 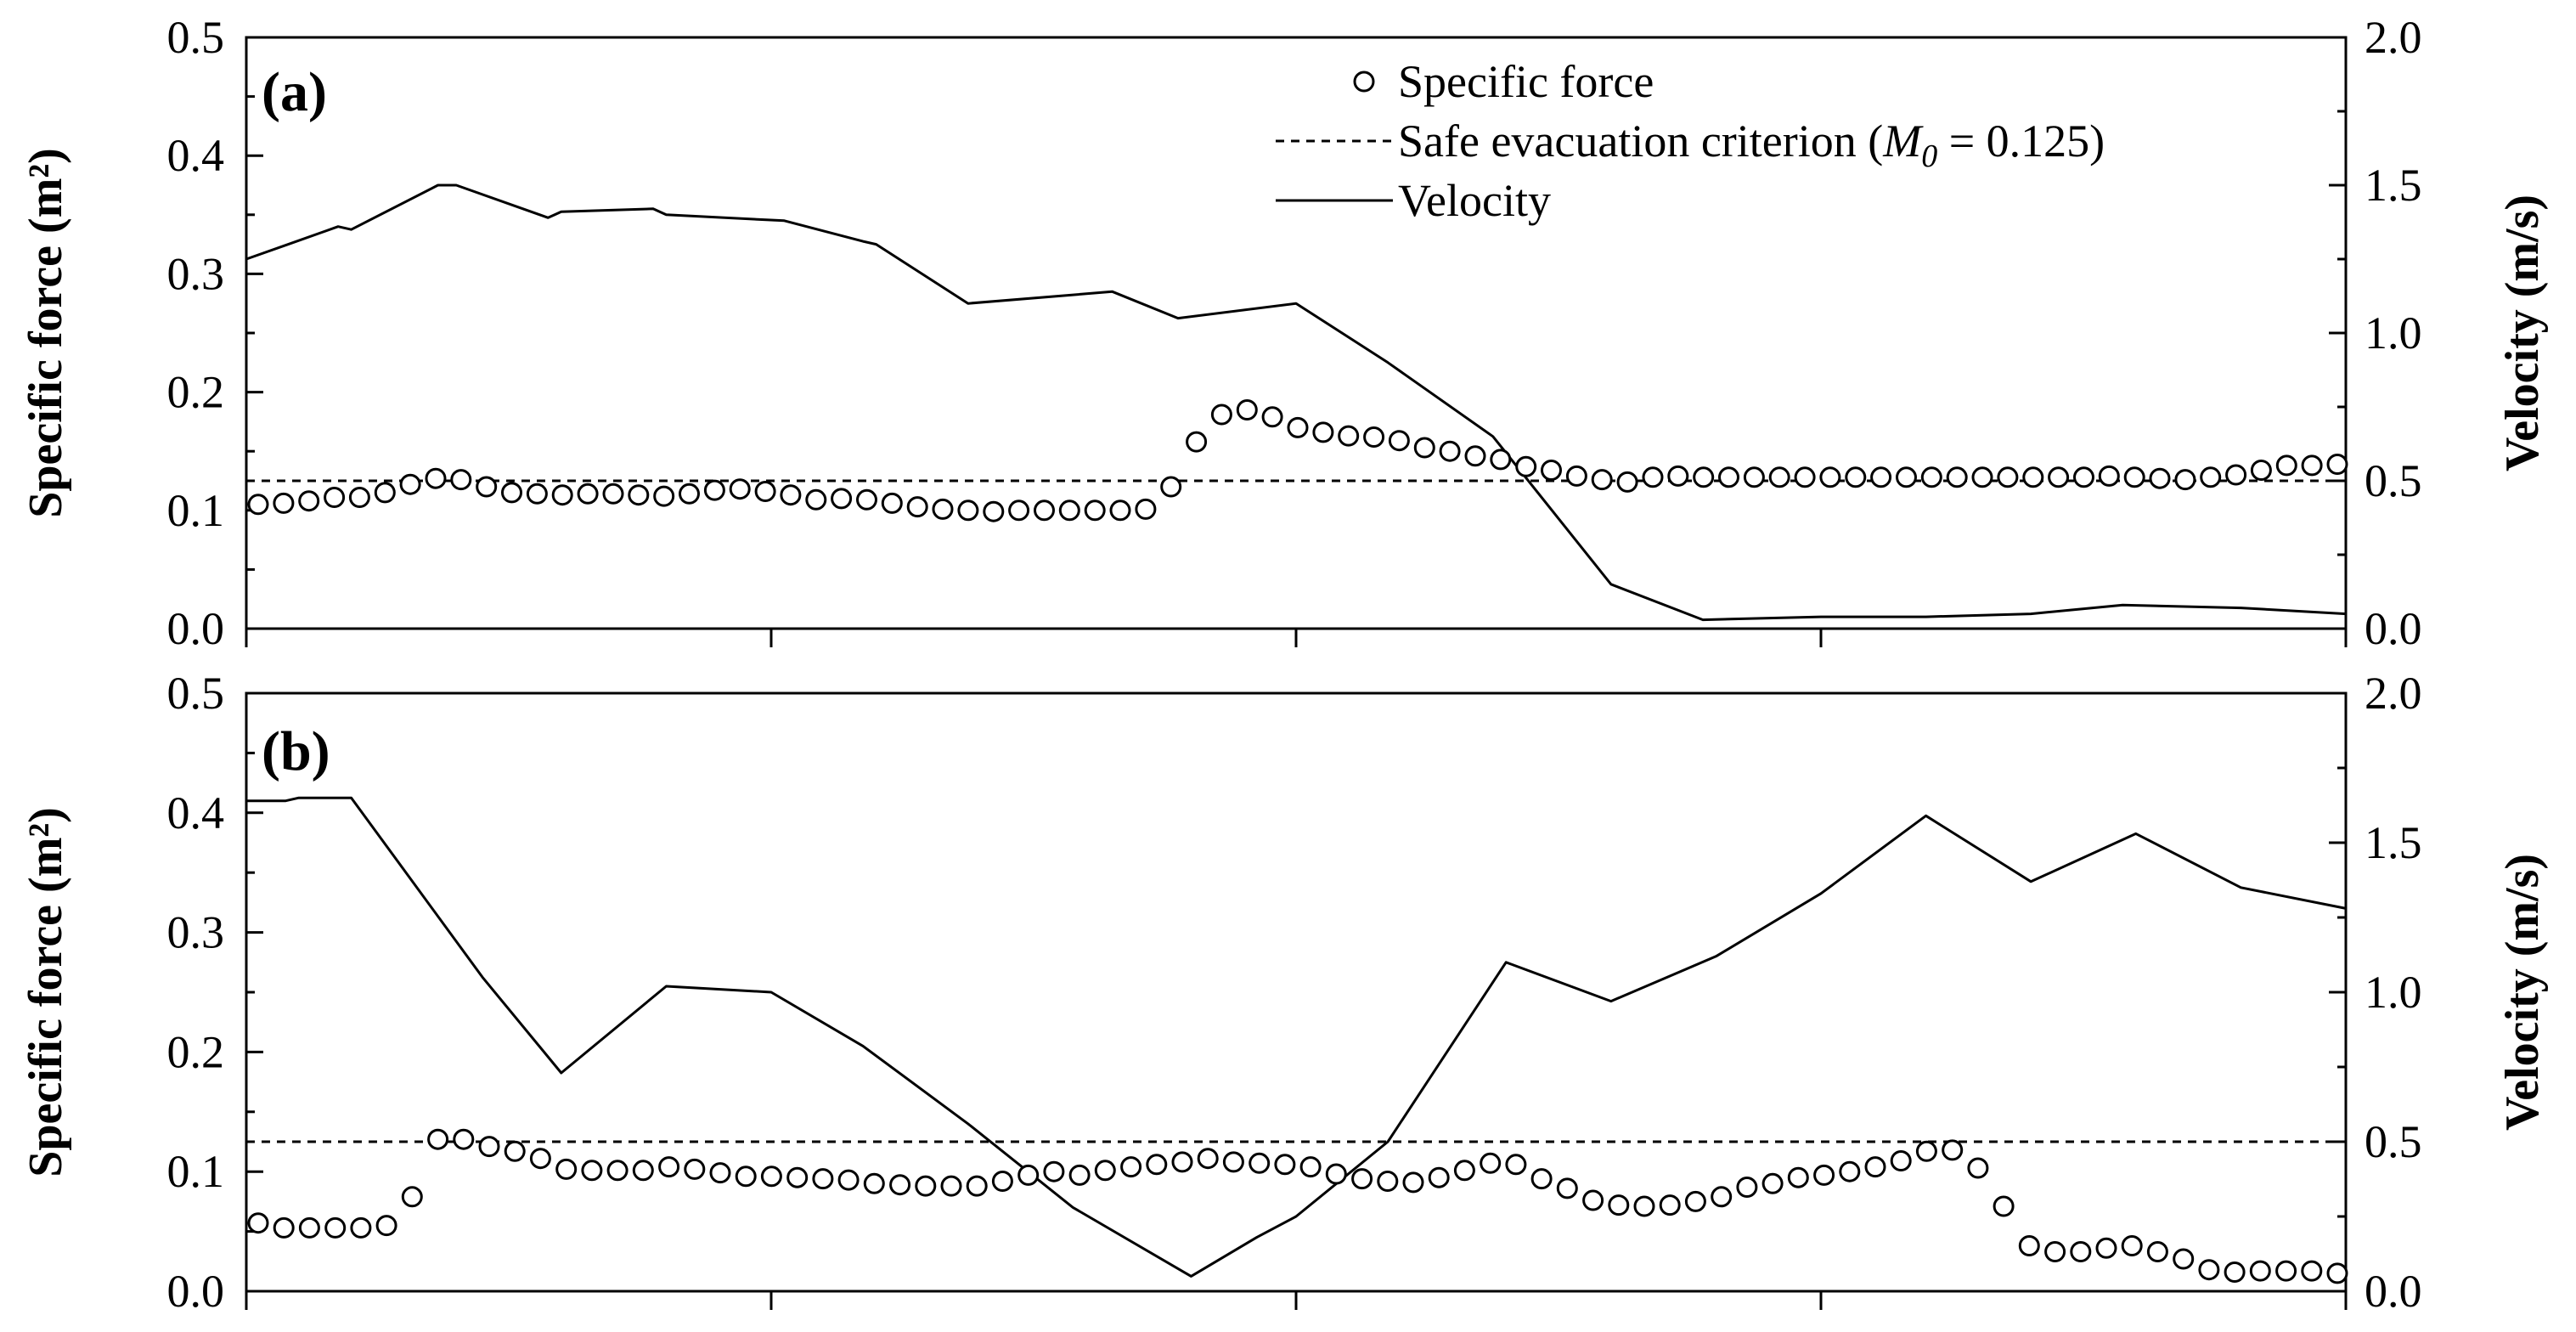 I want to click on panel-b-right-tick-label-3: 1.5, so click(x=2393, y=842).